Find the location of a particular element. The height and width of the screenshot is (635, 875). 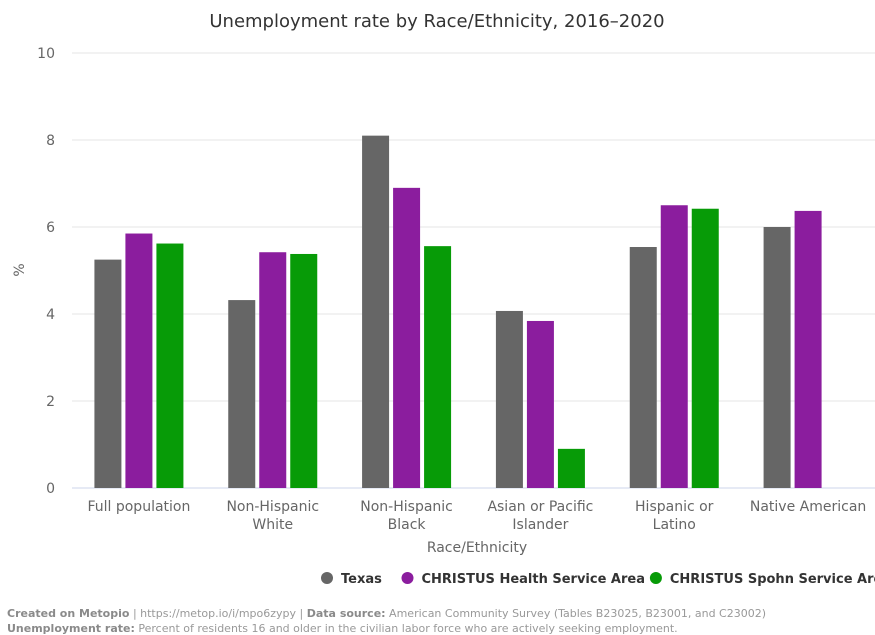

x-tick-label: Hispanic or is located at coordinates (674, 507).